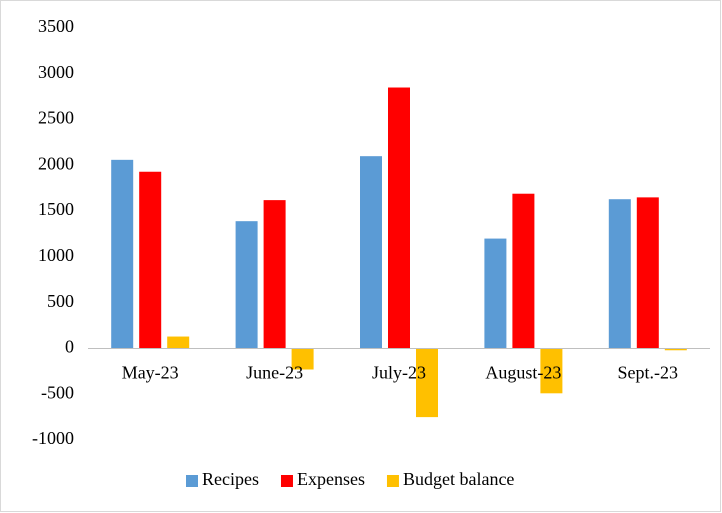  Describe the element at coordinates (56, 209) in the screenshot. I see `y-tick-label: 1500` at that location.